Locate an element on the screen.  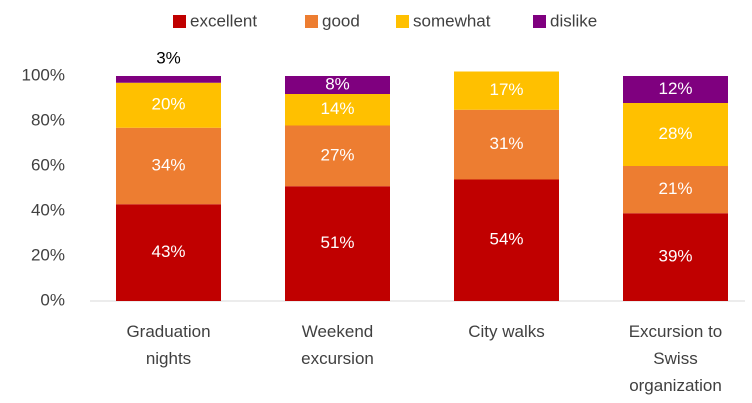
x-tick-label: Weekend excursion is located at coordinates (337, 345).